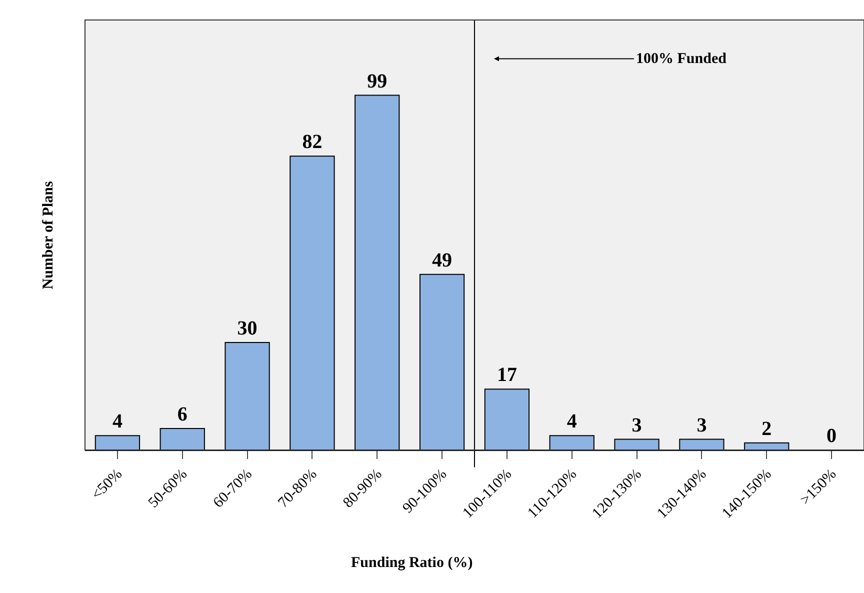 Image resolution: width=864 pixels, height=593 pixels. What do you see at coordinates (682, 59) in the screenshot?
I see `annotation: 100% Funded` at bounding box center [682, 59].